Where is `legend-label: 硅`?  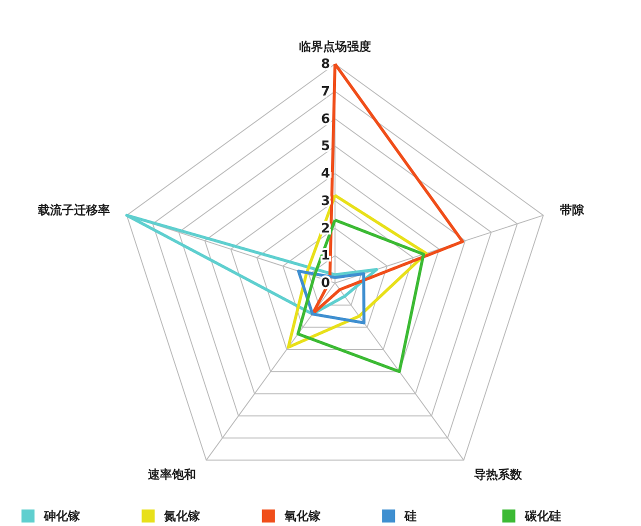
legend-label: 硅 is located at coordinates (410, 516).